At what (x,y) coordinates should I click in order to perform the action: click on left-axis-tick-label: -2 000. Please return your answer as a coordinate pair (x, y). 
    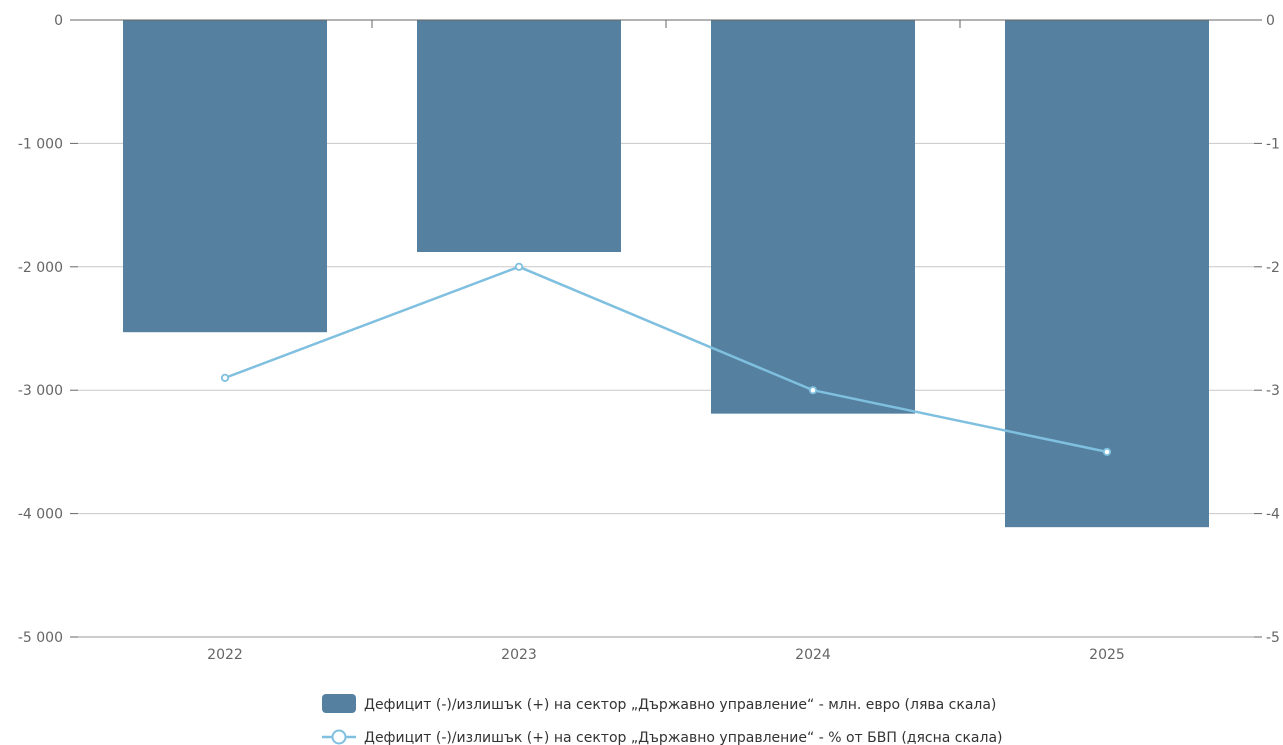
    Looking at the image, I should click on (40, 268).